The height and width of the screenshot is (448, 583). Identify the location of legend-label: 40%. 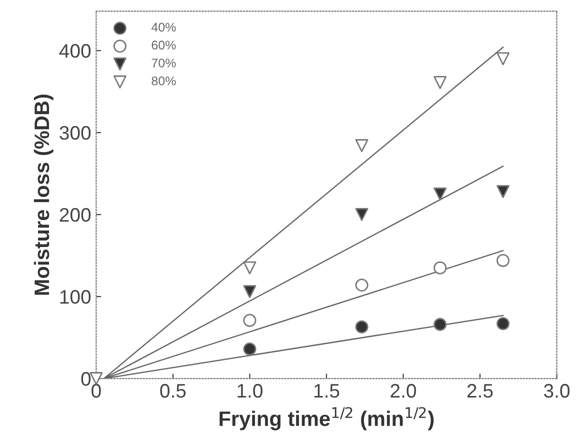
(163, 27).